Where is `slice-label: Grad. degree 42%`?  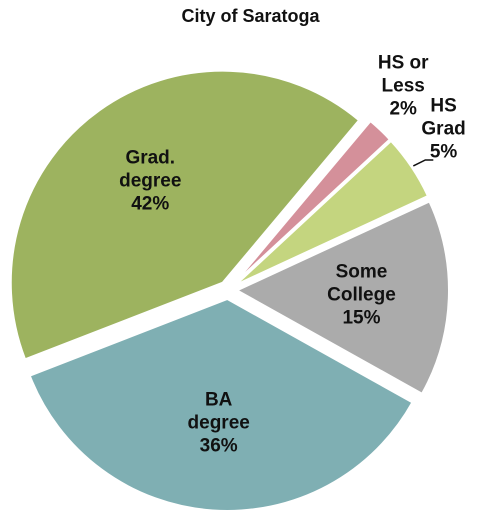 slice-label: Grad. degree 42% is located at coordinates (150, 181).